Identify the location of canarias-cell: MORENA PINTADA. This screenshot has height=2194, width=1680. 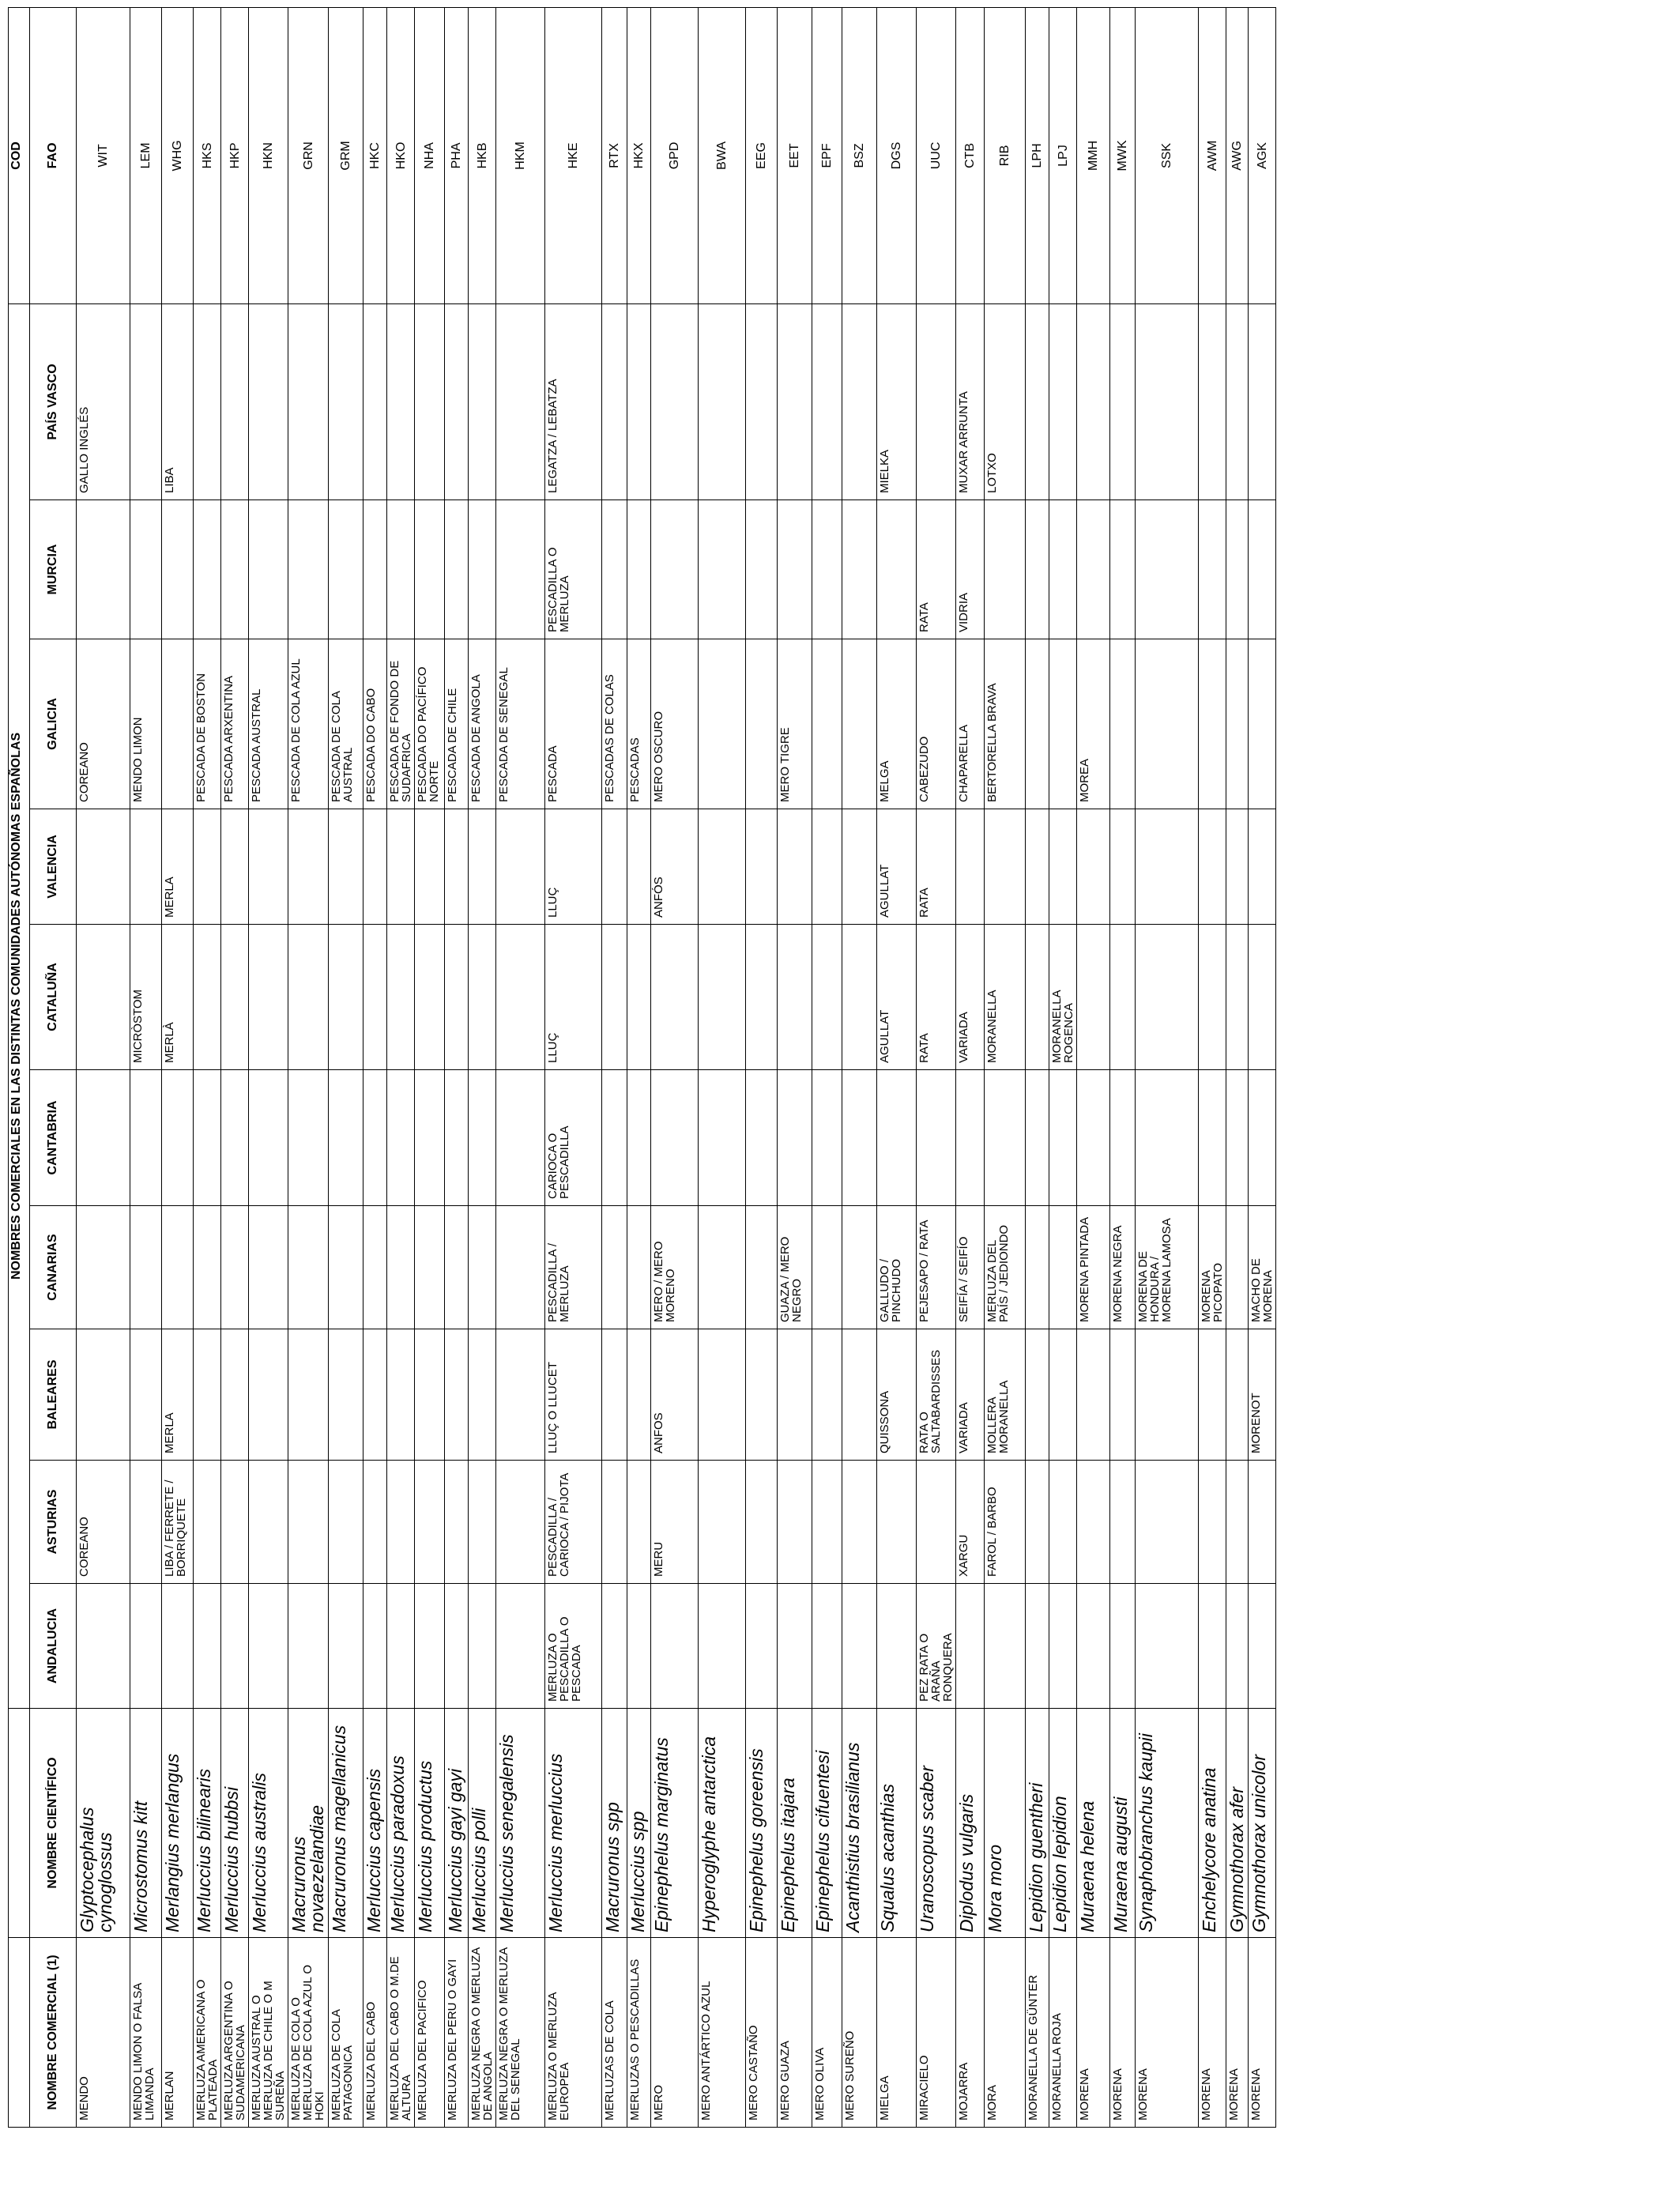
(1093, 1267).